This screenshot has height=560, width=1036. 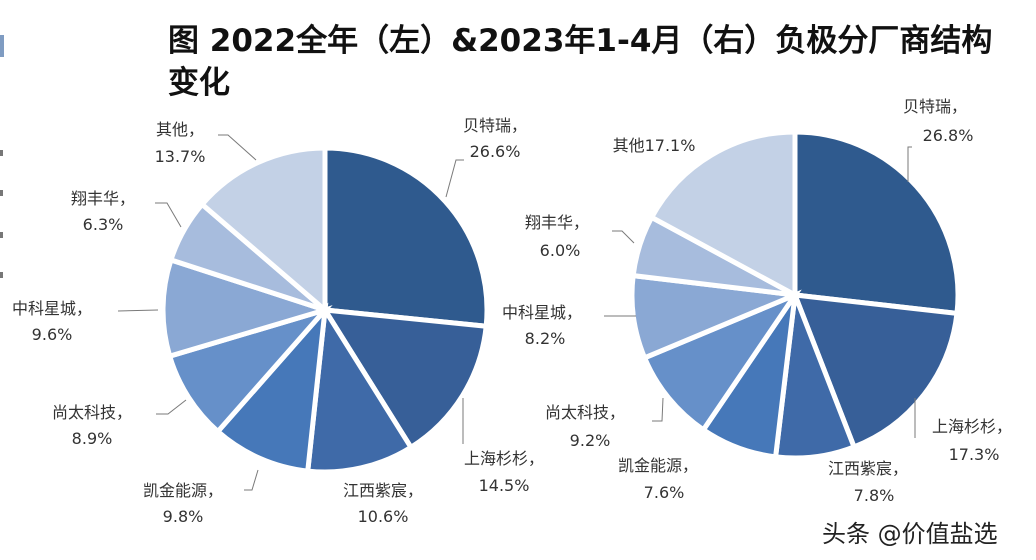 What do you see at coordinates (580, 41) in the screenshot?
I see `chart-title-line-1: 图 2022全年（左）&2023年1-4月（右）负极分厂商结构` at bounding box center [580, 41].